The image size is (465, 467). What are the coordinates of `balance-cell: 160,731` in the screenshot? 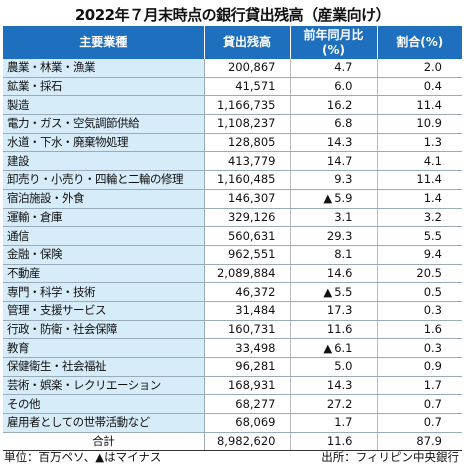 It's located at (247, 330).